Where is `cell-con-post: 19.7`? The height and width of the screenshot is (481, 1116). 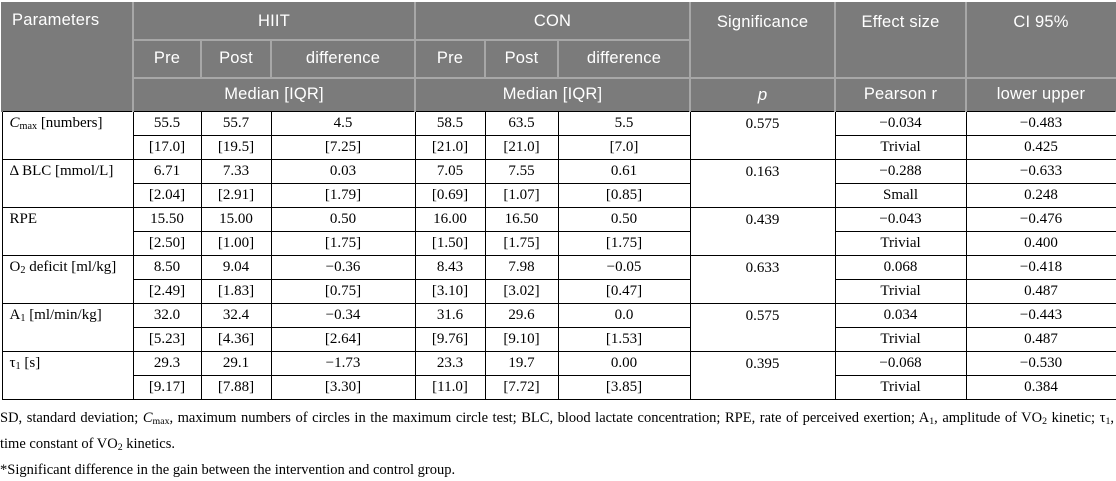 cell-con-post: 19.7 is located at coordinates (521, 363).